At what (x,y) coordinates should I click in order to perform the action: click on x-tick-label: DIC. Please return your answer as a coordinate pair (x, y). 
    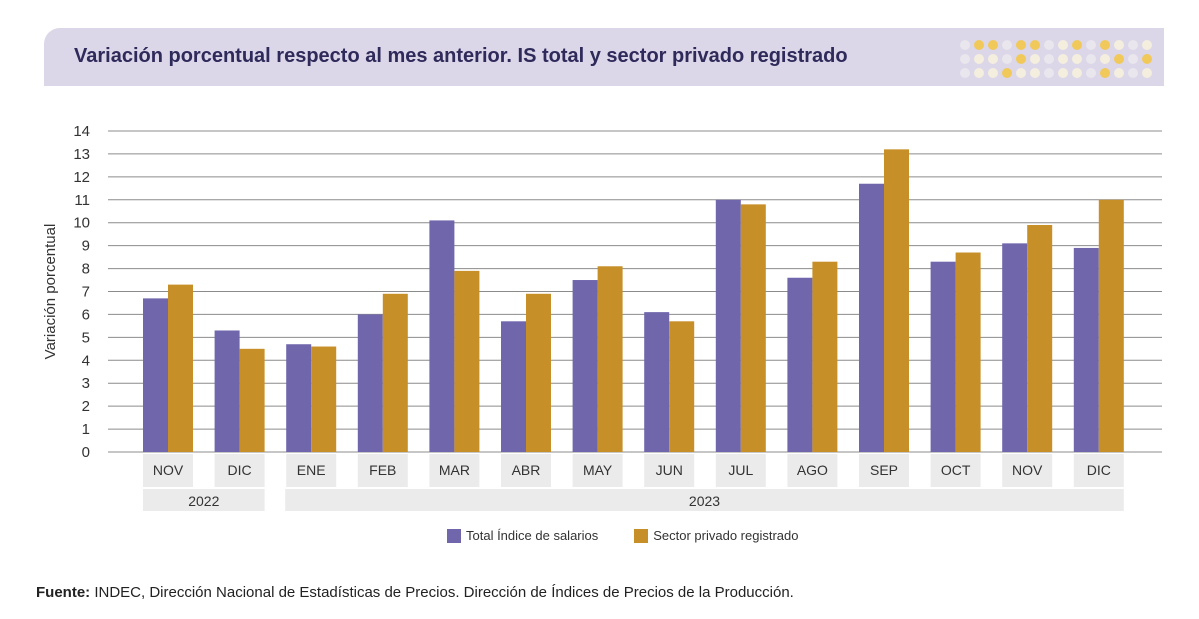
    Looking at the image, I should click on (240, 470).